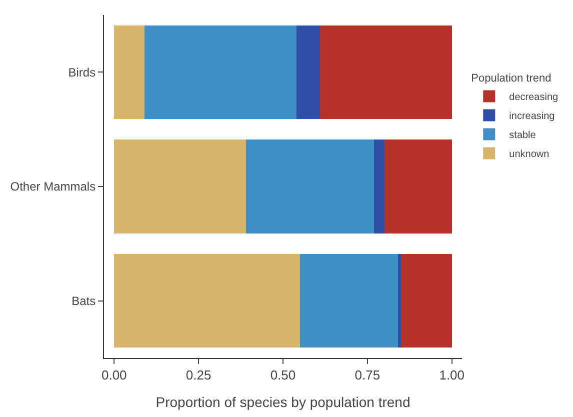 Image resolution: width=573 pixels, height=417 pixels. I want to click on x-tick-label: 0.25, so click(199, 375).